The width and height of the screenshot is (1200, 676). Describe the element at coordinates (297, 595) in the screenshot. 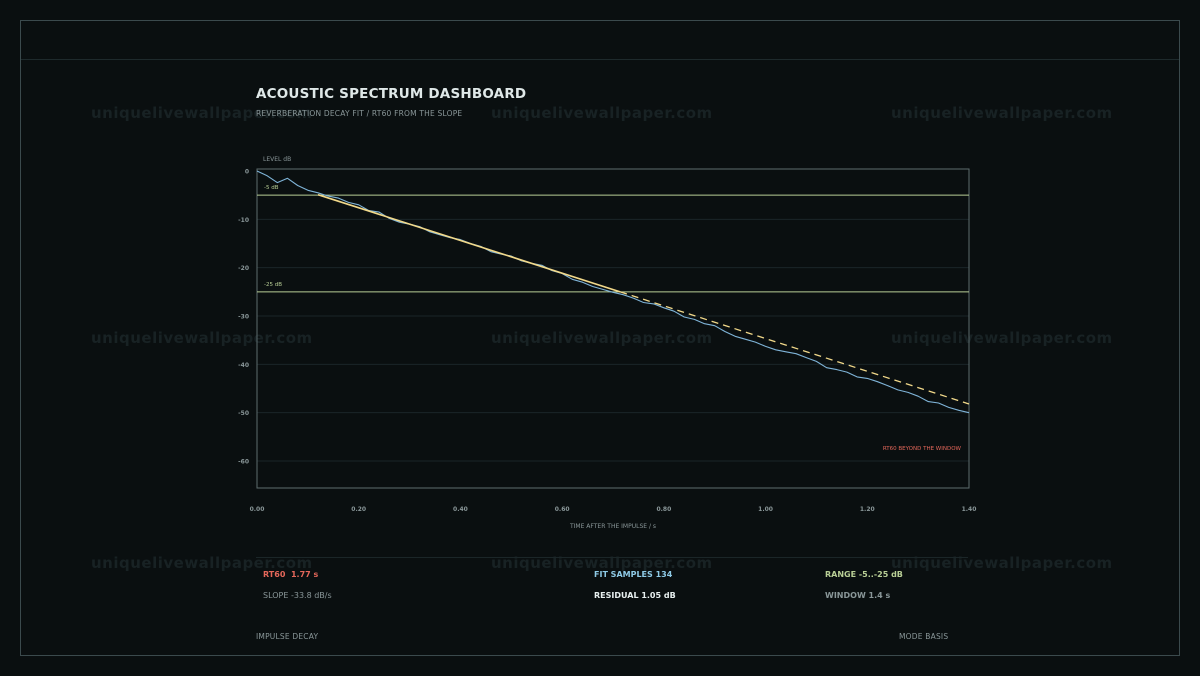

I see `slope-stat: SLOPE -33.8 dB/s` at that location.